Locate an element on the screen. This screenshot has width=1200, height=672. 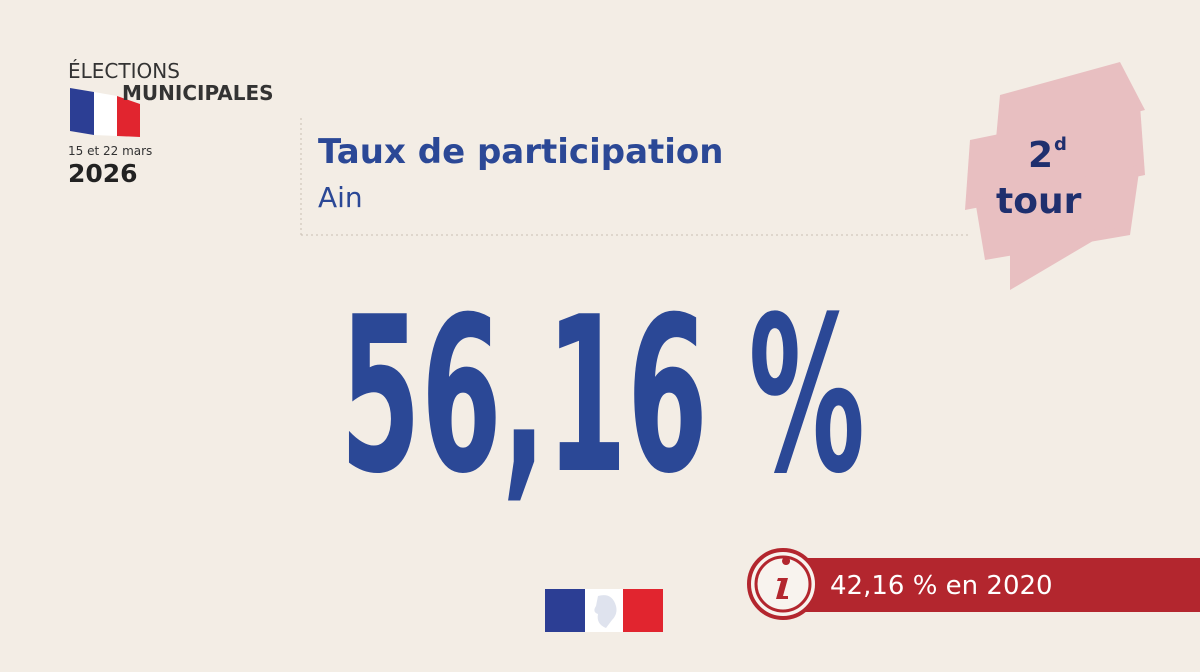
republic-logo-red is located at coordinates (643, 610).